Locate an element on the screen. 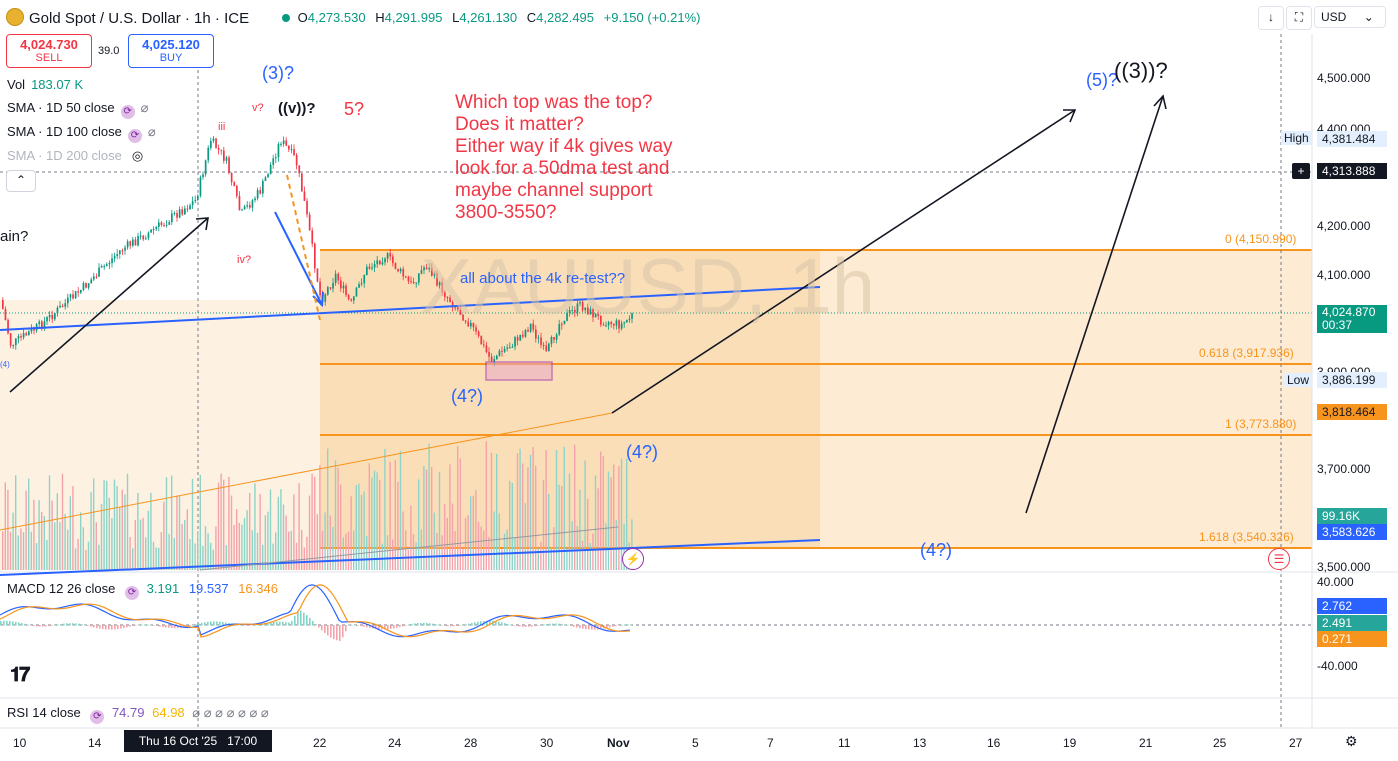 The image size is (1398, 761). spread-value: 39.0 is located at coordinates (109, 51).